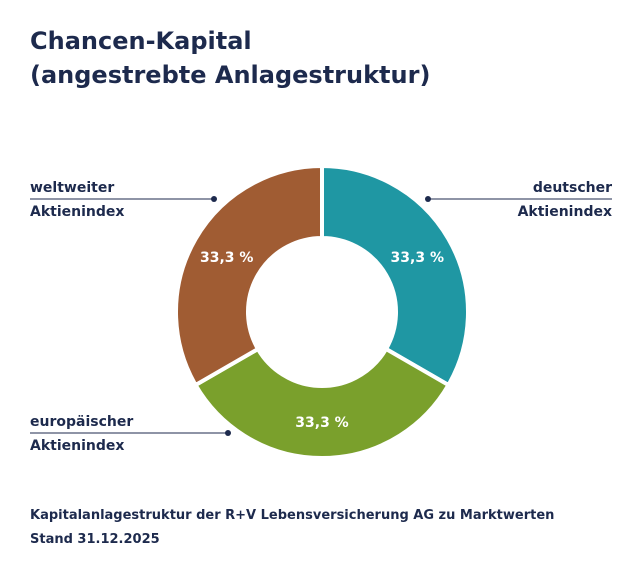  I want to click on chart-title-line1: Chancen-Kapital, so click(141, 41).